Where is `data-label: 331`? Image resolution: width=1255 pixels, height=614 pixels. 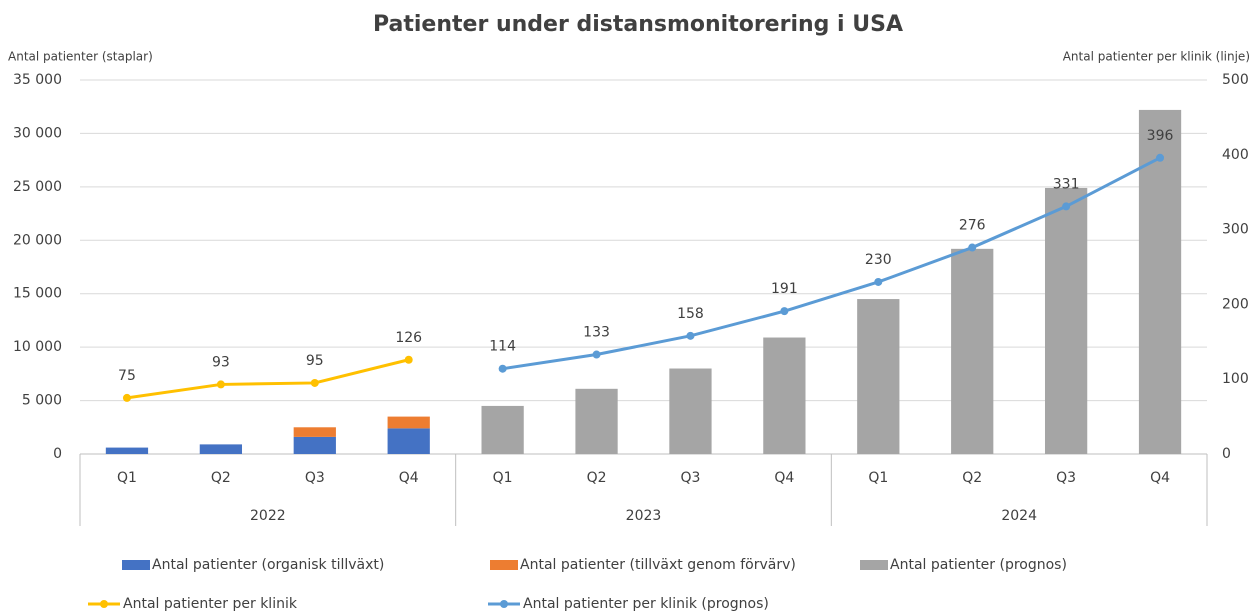 data-label: 331 is located at coordinates (1066, 184).